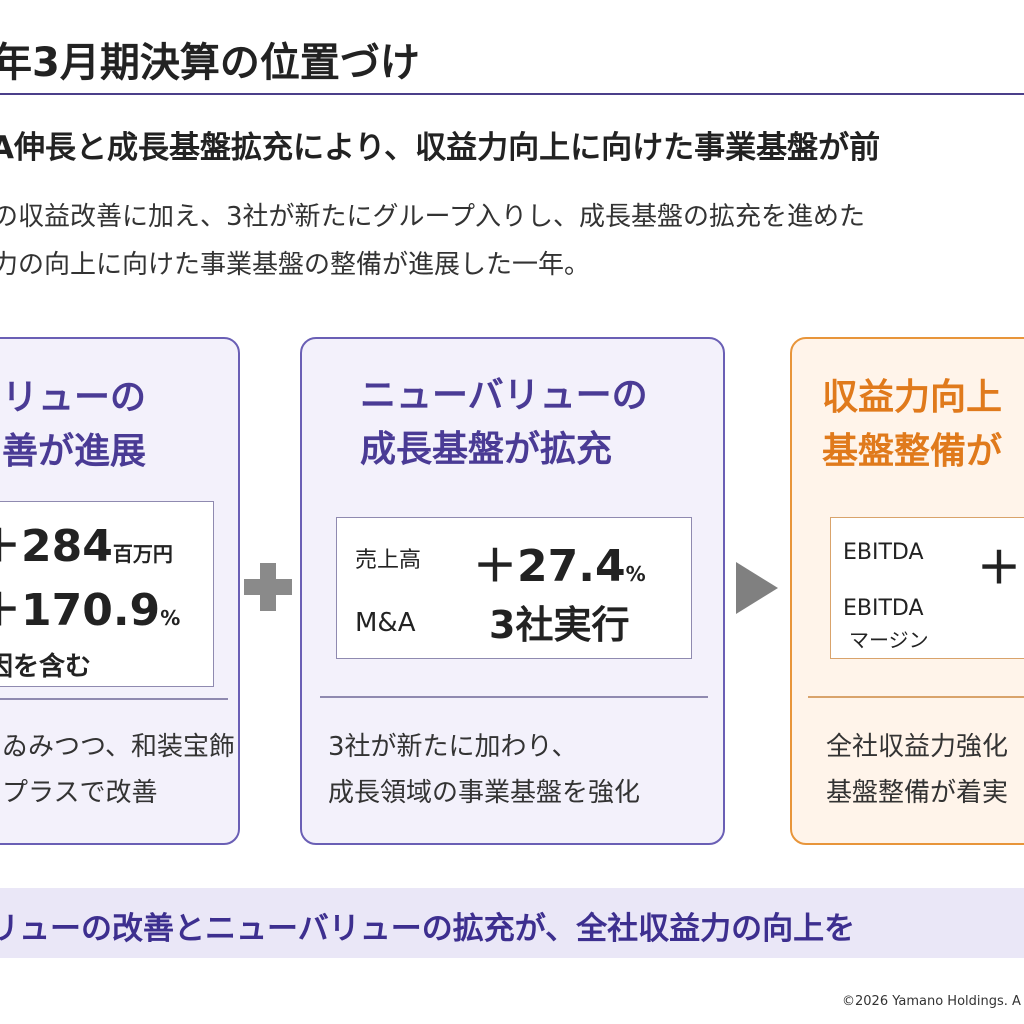 The height and width of the screenshot is (1024, 1024). I want to click on page-title: 年3月期決算の位置づけ, so click(210, 63).